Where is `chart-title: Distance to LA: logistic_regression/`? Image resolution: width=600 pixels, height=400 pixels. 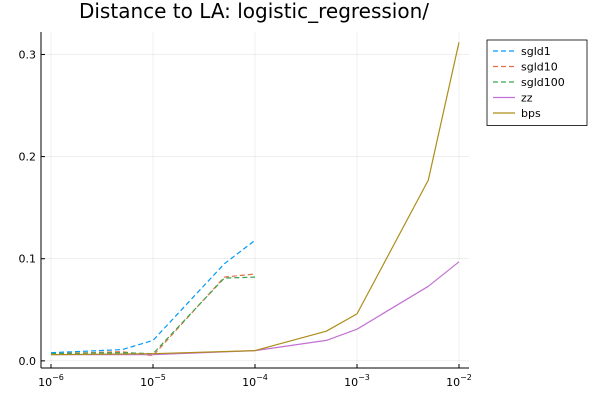
chart-title: Distance to LA: logistic_regression/ is located at coordinates (254, 11).